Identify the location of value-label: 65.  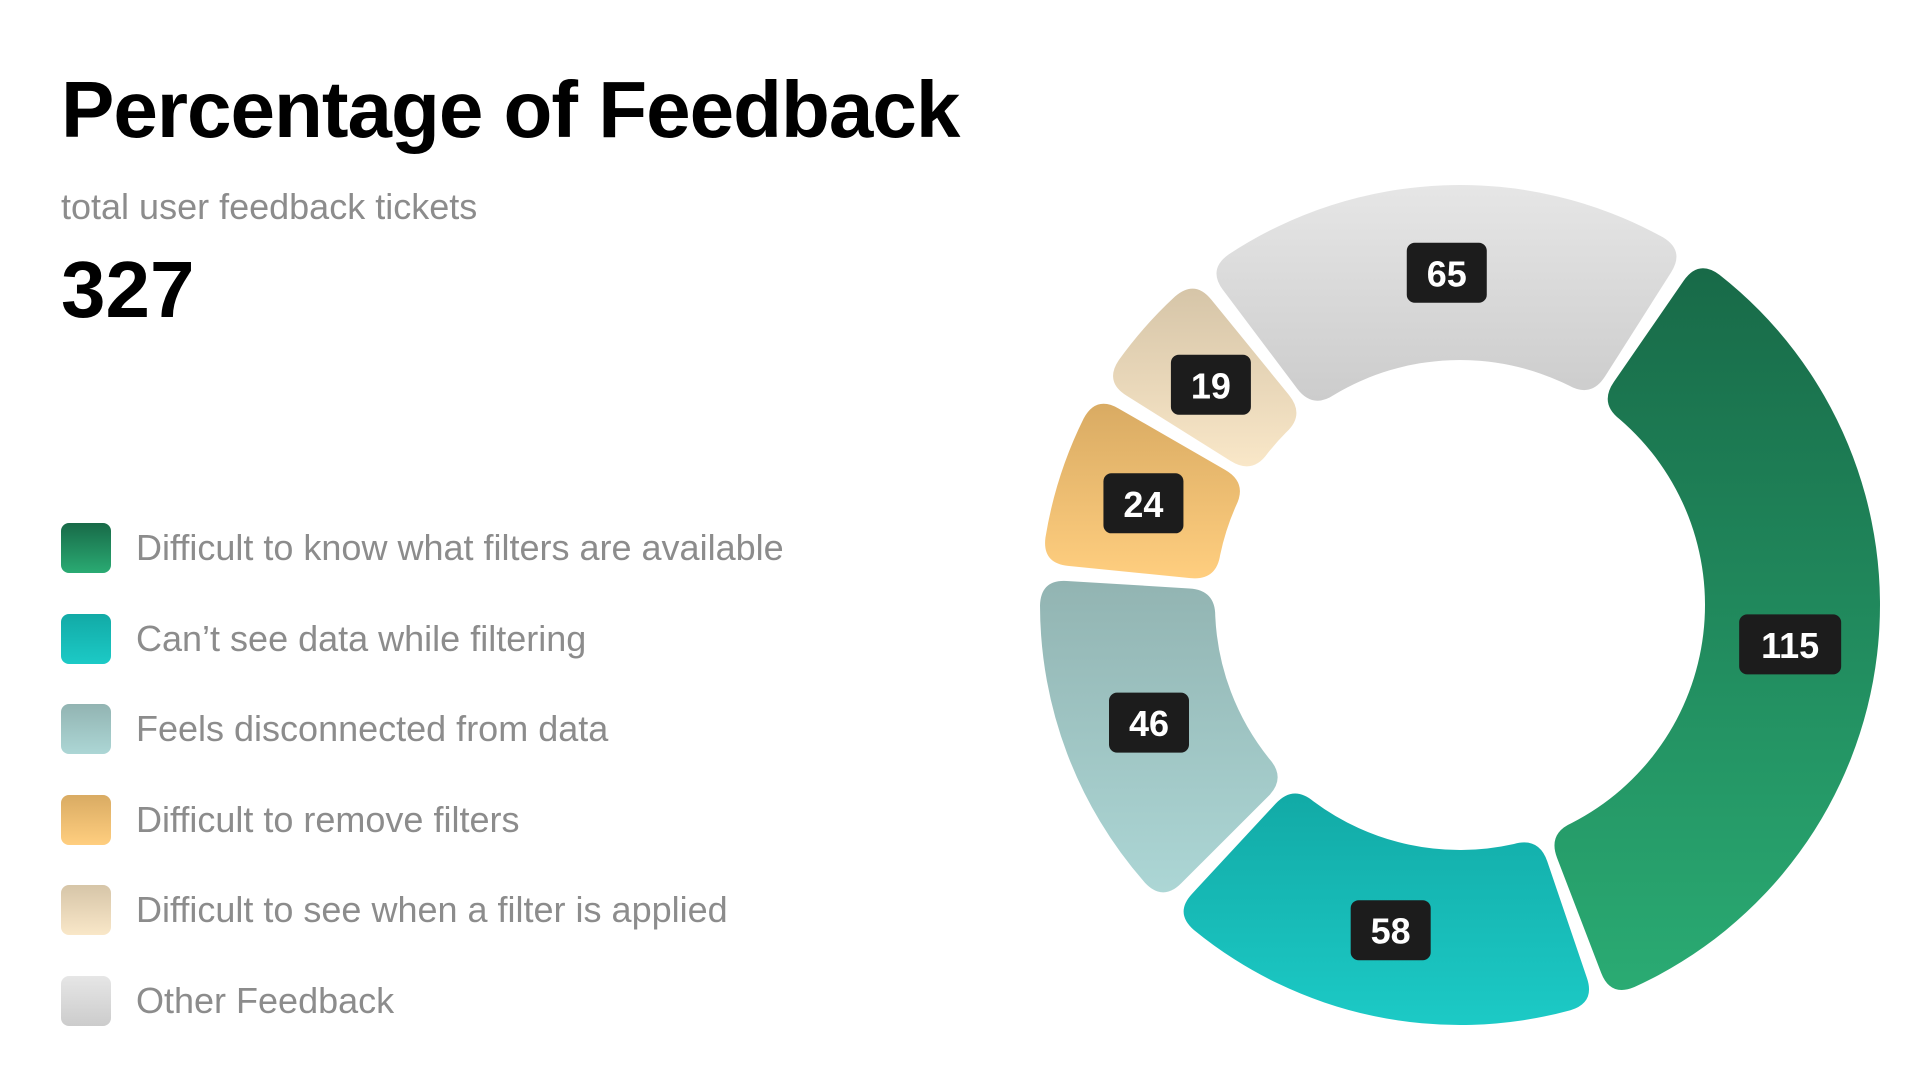
(1446, 272).